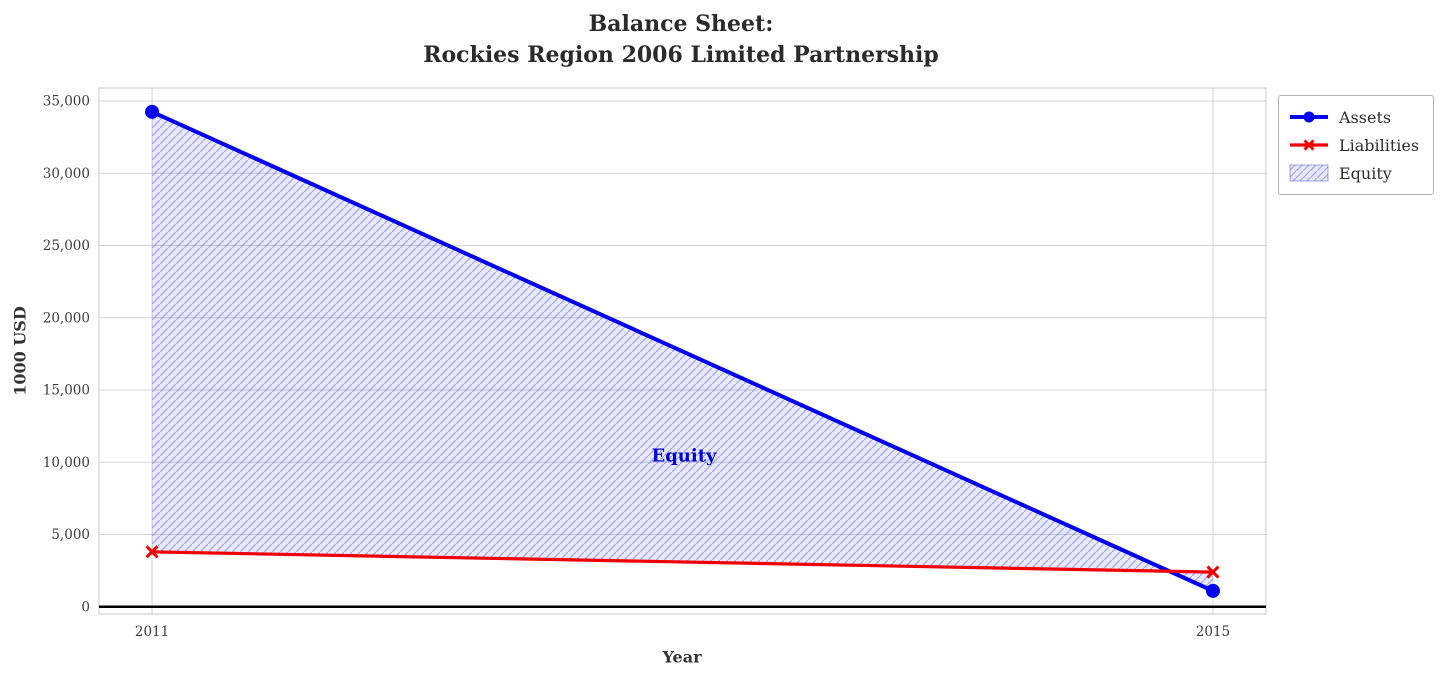 The image size is (1454, 676). I want to click on y-tick-label: 30,000, so click(66, 174).